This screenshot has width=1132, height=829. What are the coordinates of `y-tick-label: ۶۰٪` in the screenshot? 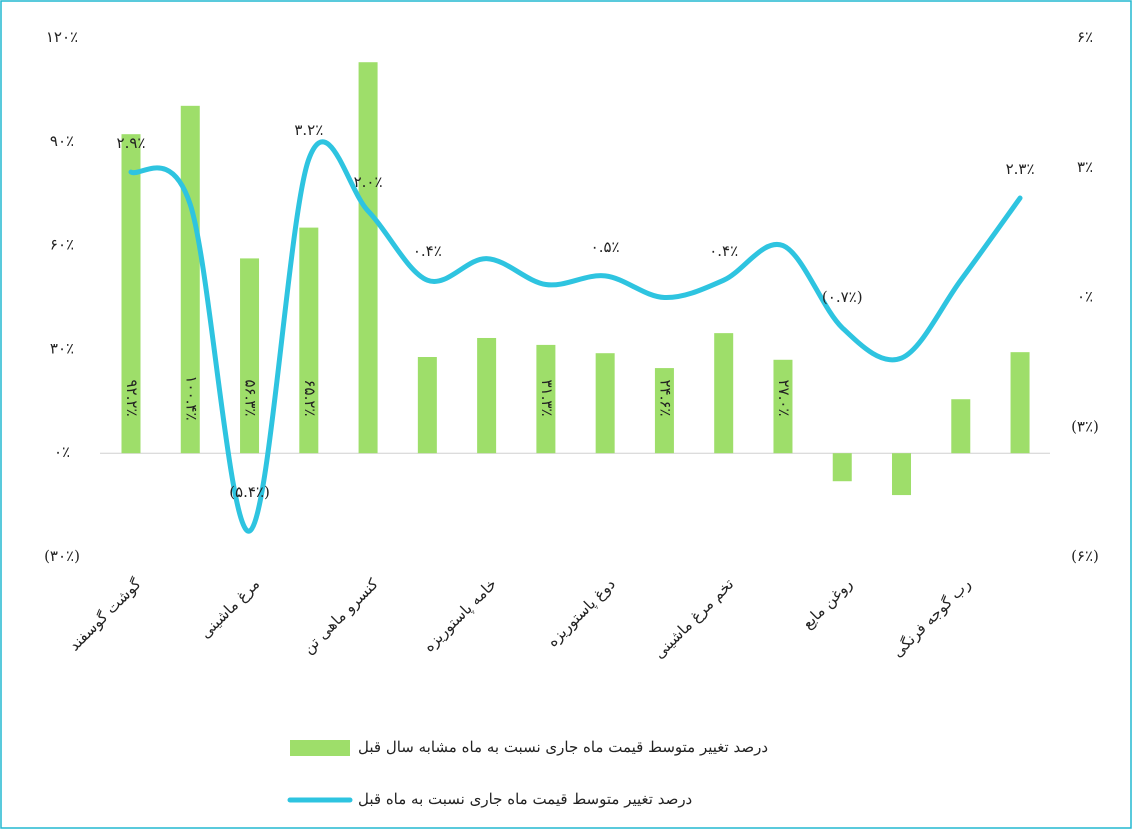 It's located at (62, 245).